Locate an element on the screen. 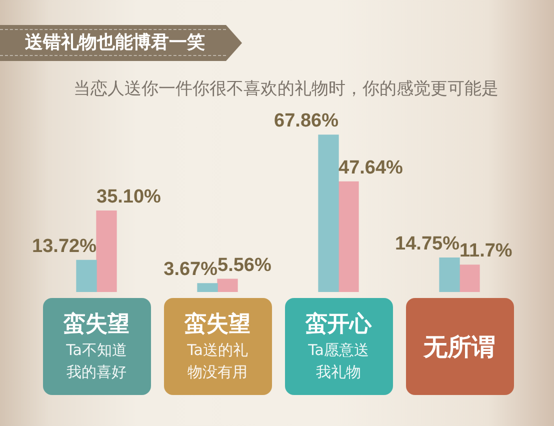 The image size is (554, 426). chart-title: 送错礼物也能博君一笑 is located at coordinates (115, 43).